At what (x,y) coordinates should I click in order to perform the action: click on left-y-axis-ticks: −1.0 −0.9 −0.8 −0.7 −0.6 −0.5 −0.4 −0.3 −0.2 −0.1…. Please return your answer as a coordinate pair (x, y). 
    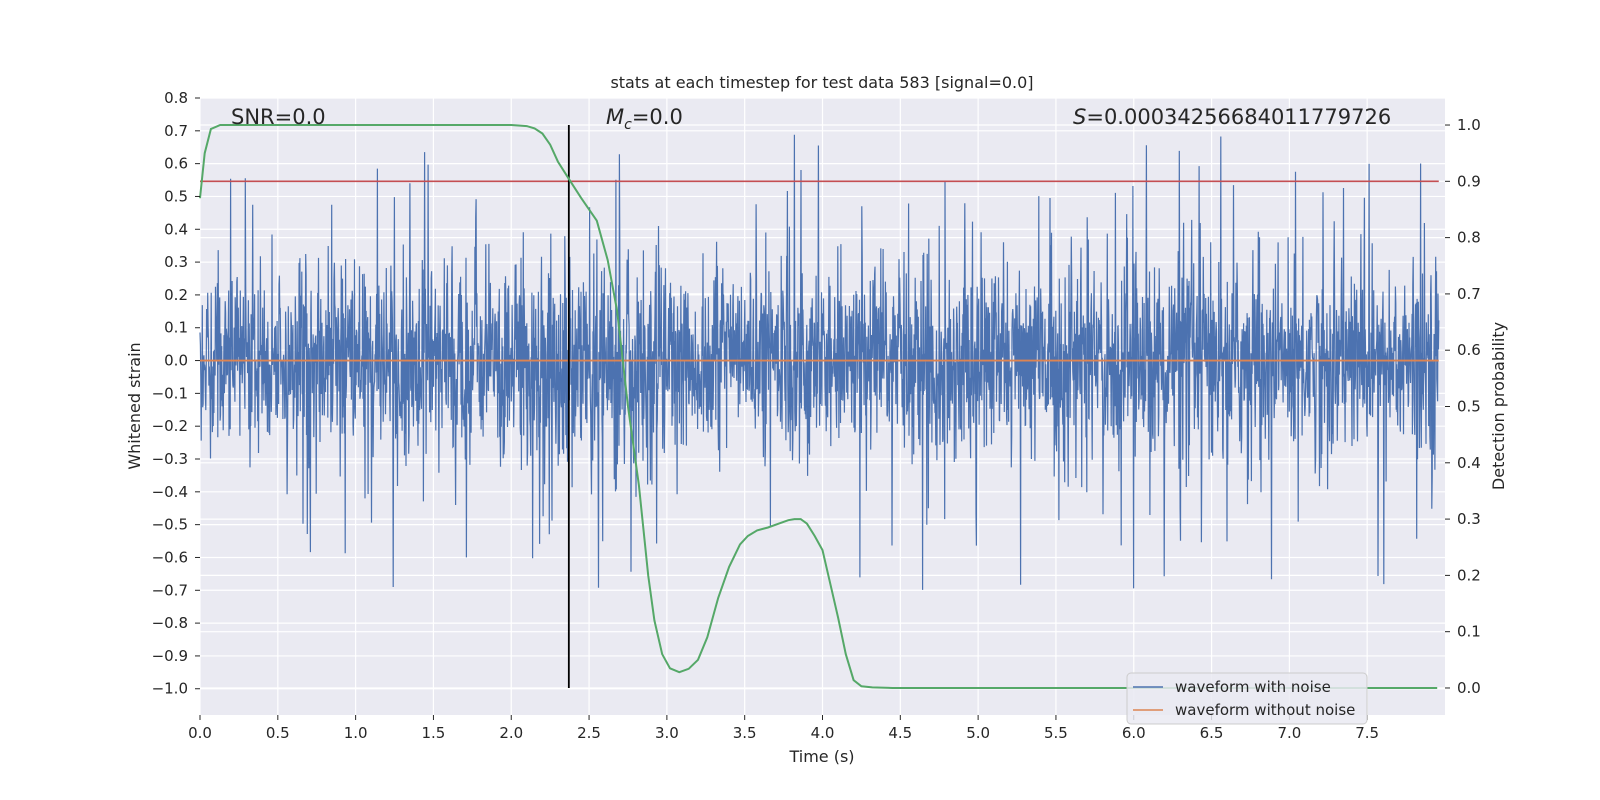
    Looking at the image, I should click on (176, 393).